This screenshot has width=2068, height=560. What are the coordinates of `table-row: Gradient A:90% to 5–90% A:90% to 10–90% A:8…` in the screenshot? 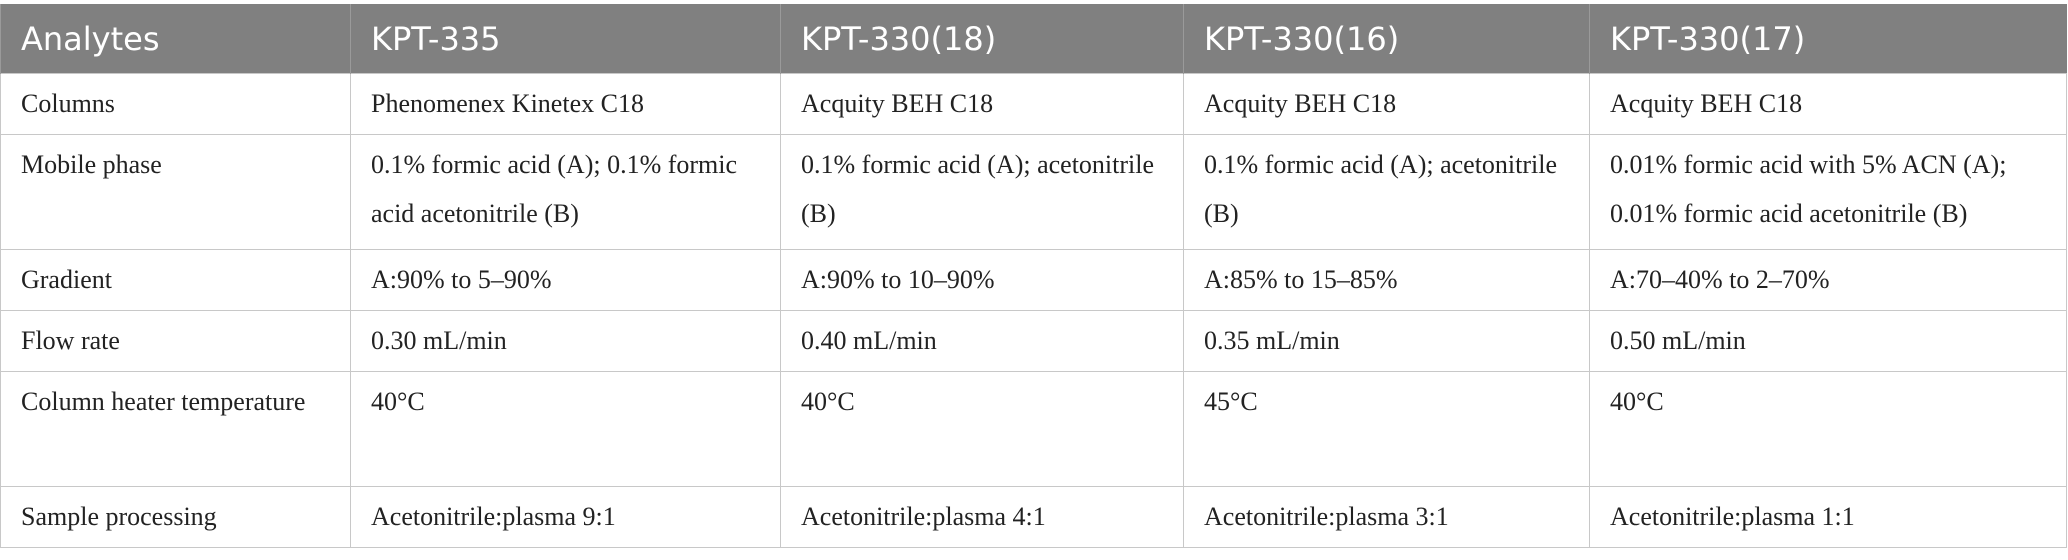 It's located at (1033, 280).